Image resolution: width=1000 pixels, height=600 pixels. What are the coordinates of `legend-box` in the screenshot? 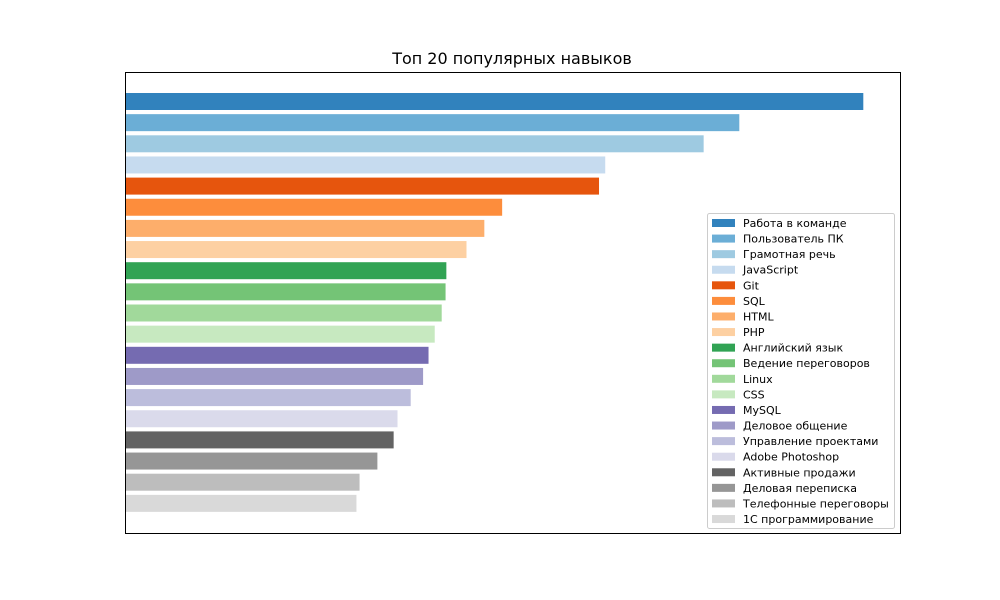 It's located at (801, 371).